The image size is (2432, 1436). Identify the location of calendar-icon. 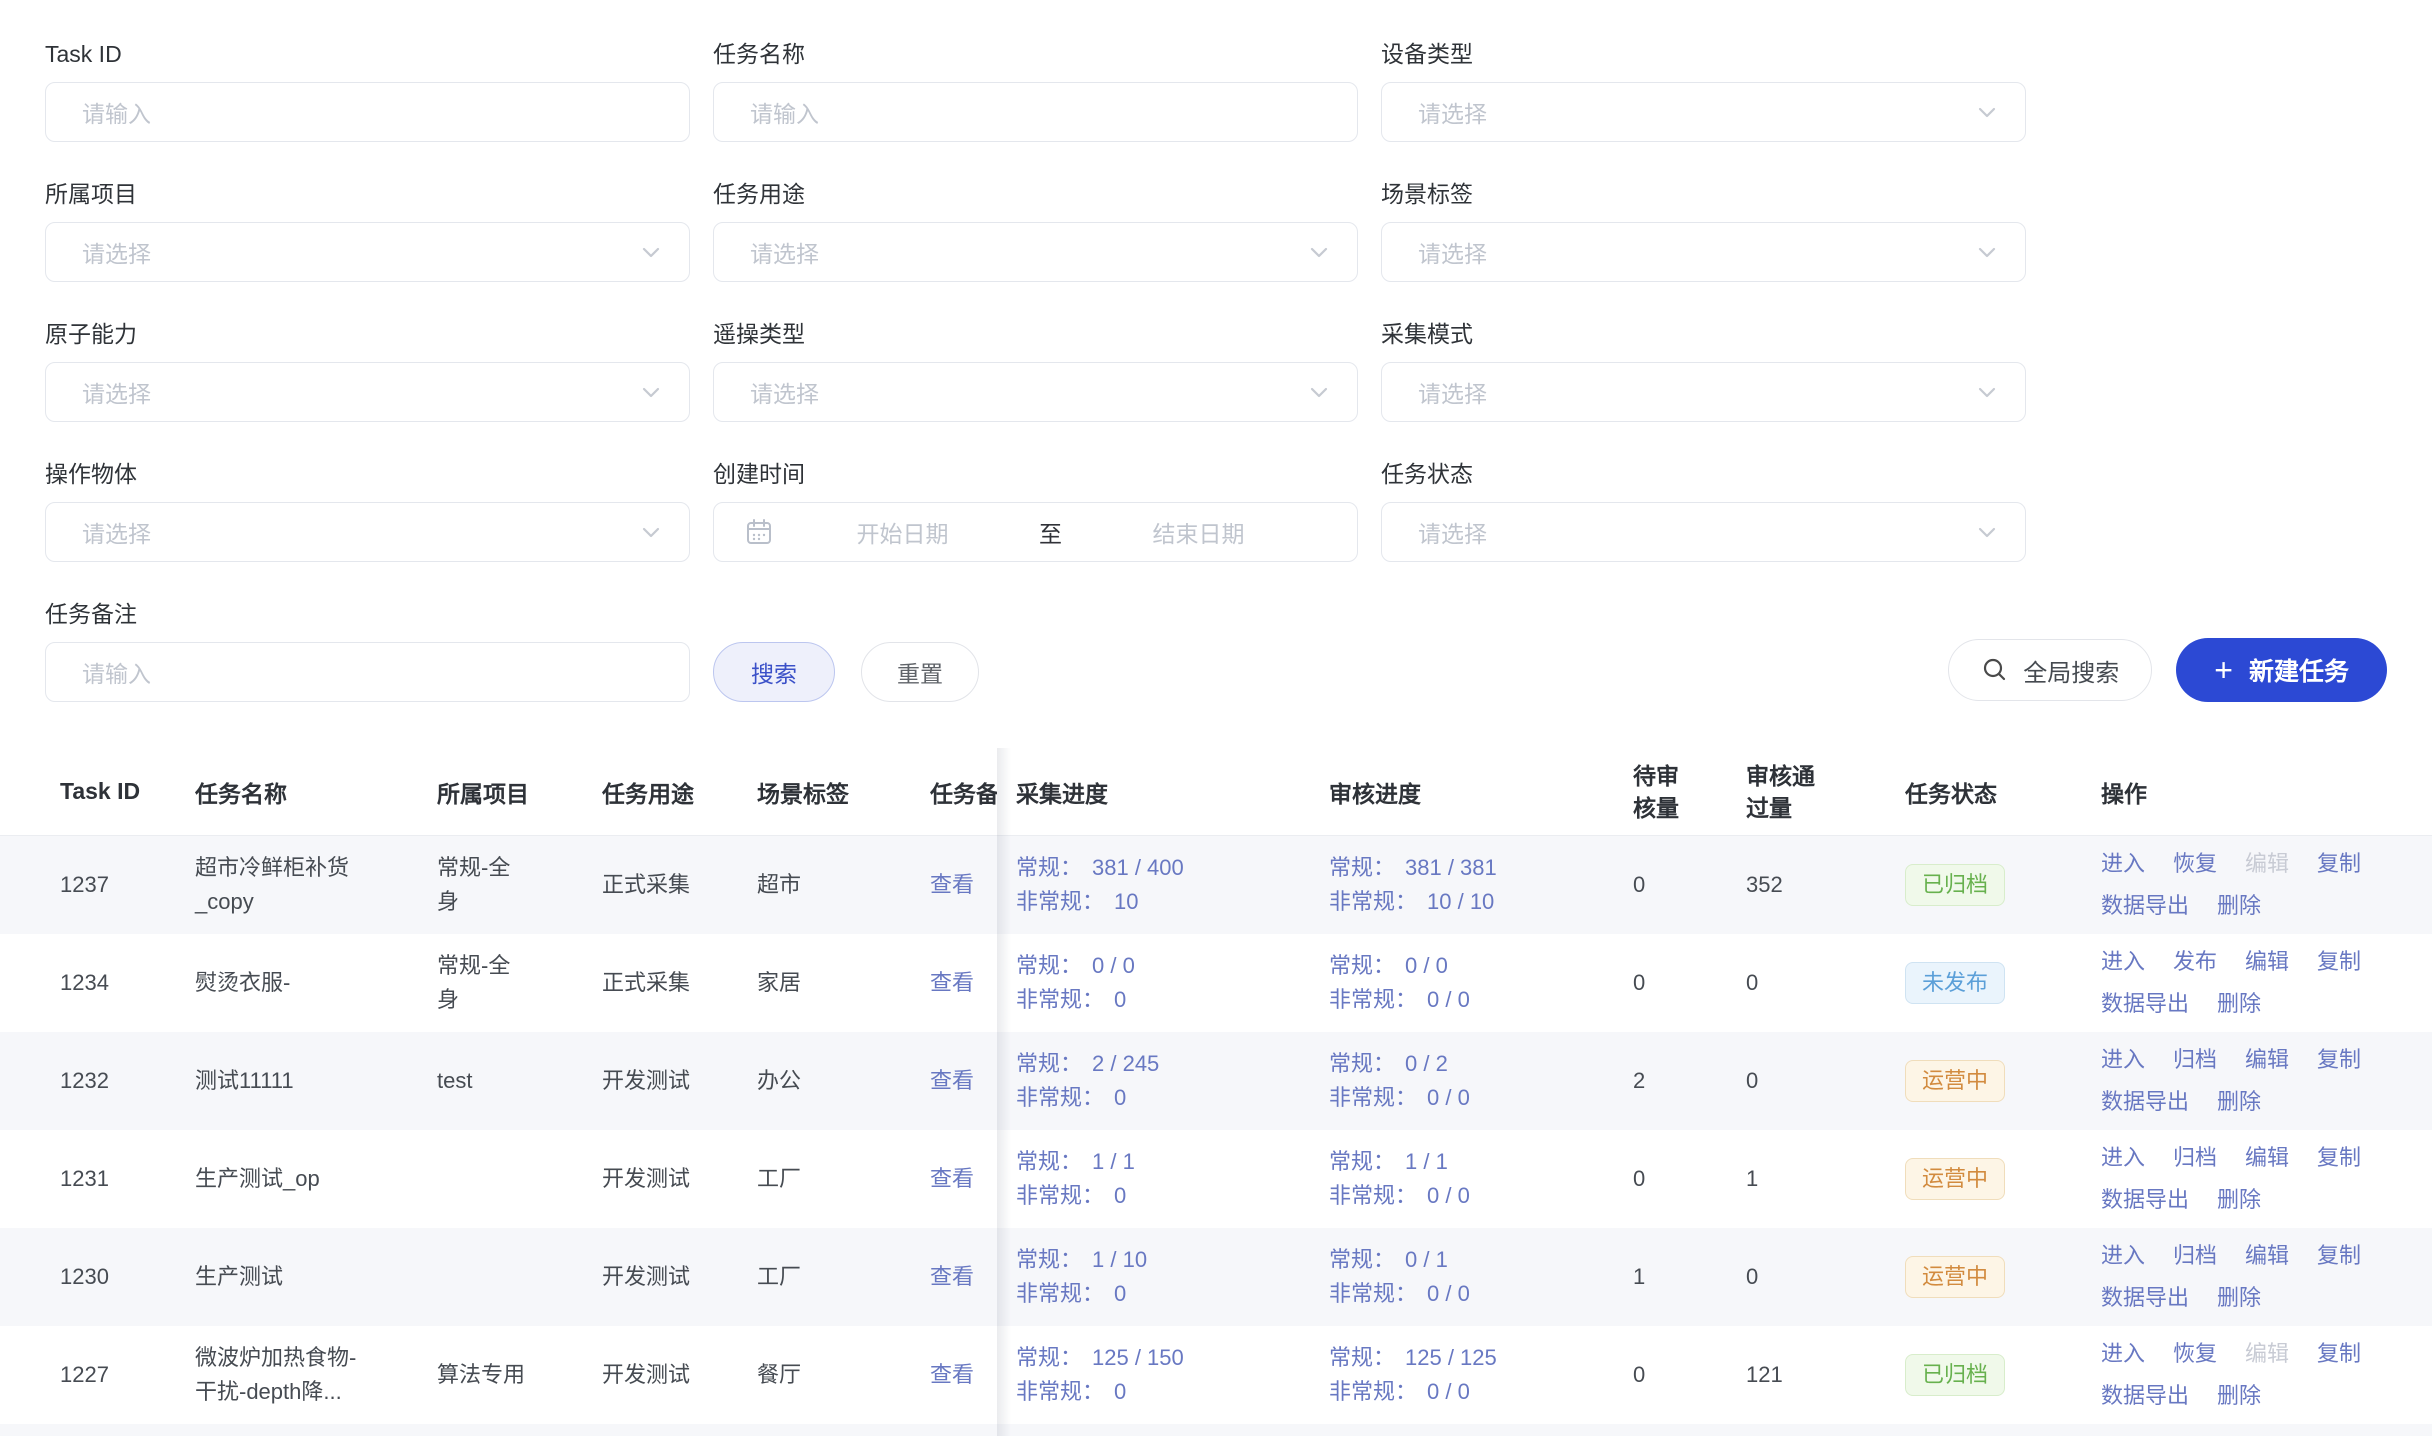
(759, 531).